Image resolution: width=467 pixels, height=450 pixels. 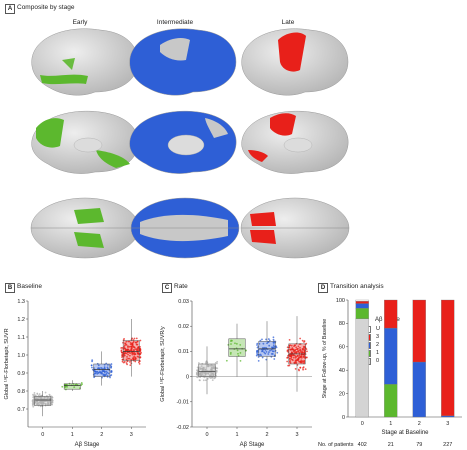 What do you see at coordinates (296, 435) in the screenshot?
I see `x-tick-label: 3` at bounding box center [296, 435].